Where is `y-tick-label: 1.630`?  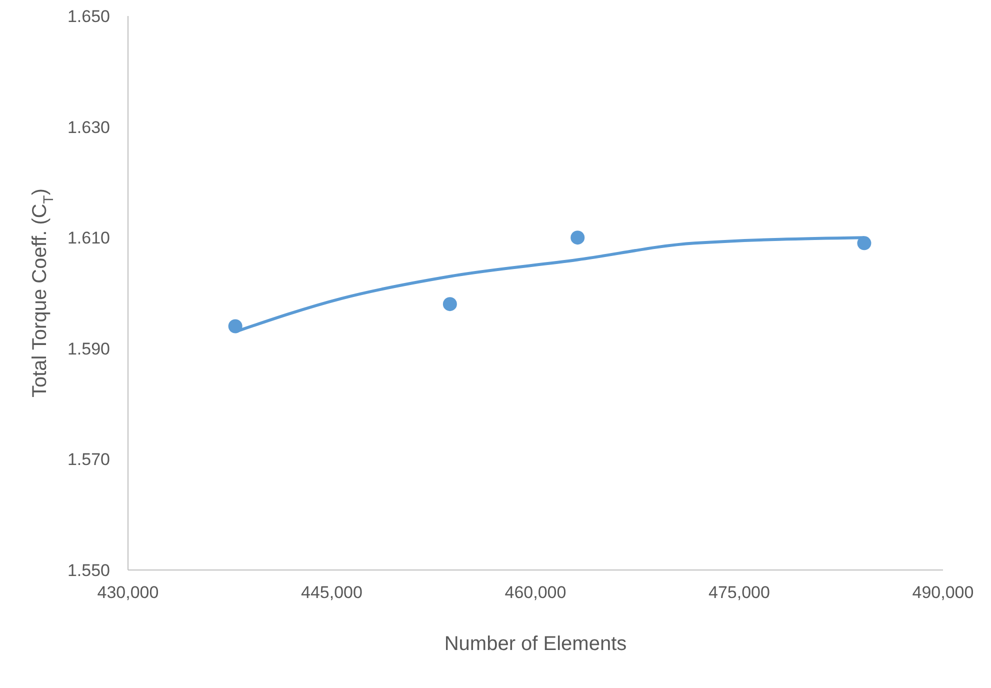
y-tick-label: 1.630 is located at coordinates (88, 127).